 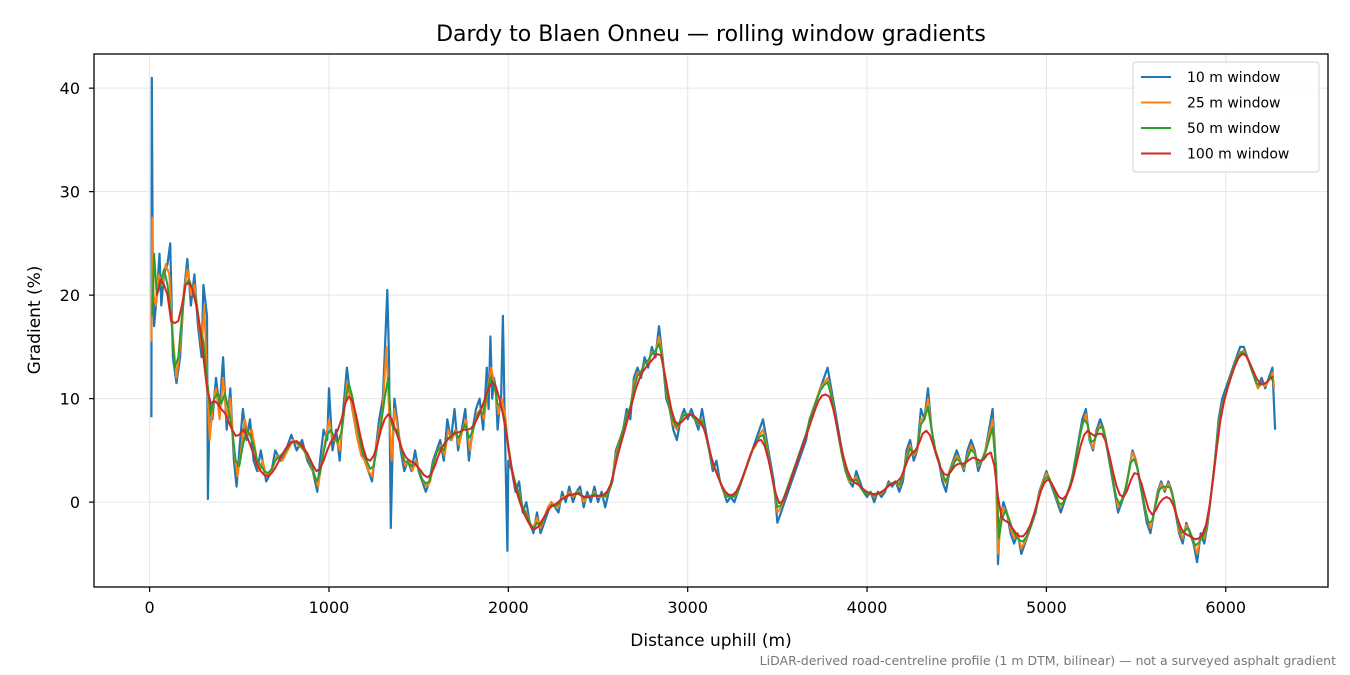 I want to click on y-tick-label: 0, so click(x=75, y=502).